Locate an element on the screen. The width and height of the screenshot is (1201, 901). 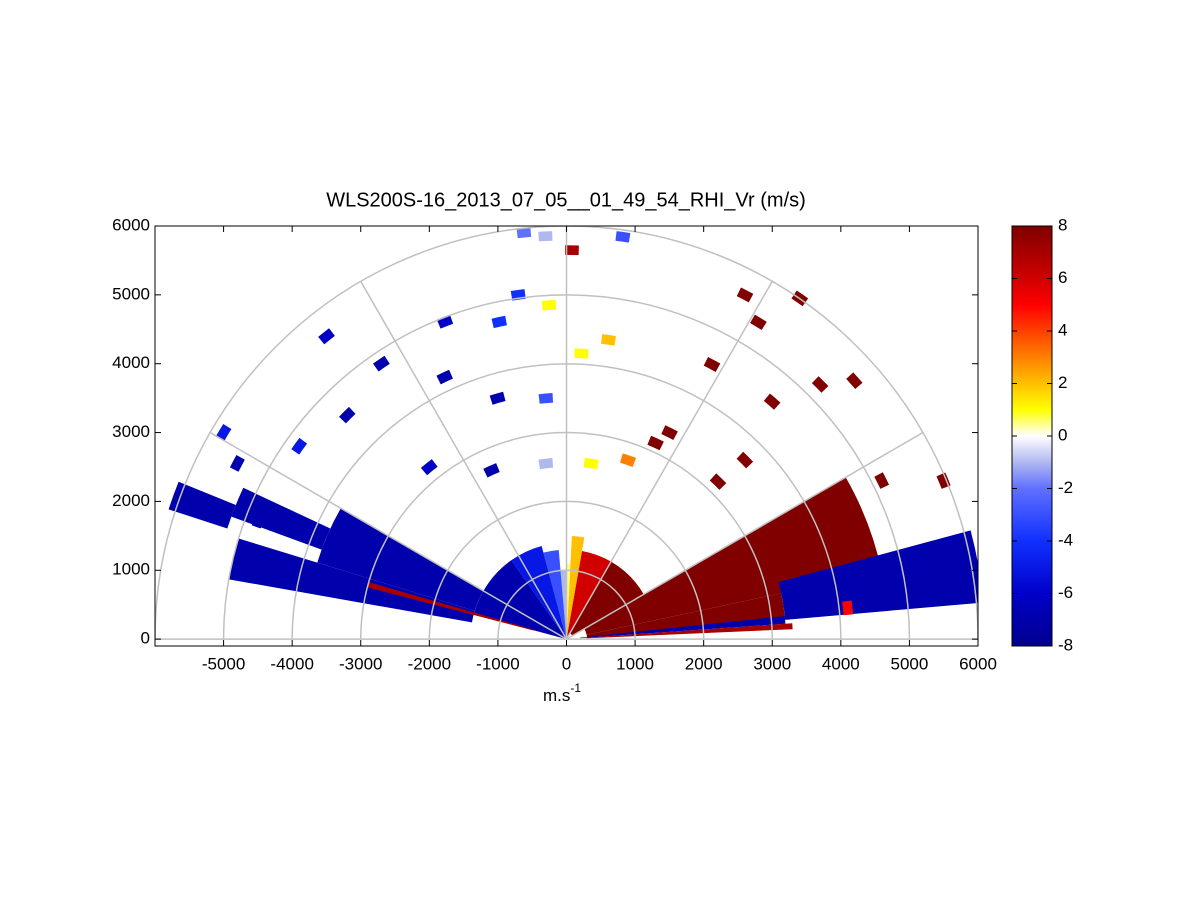
x-axis-label: m.s-1 is located at coordinates (562, 693).